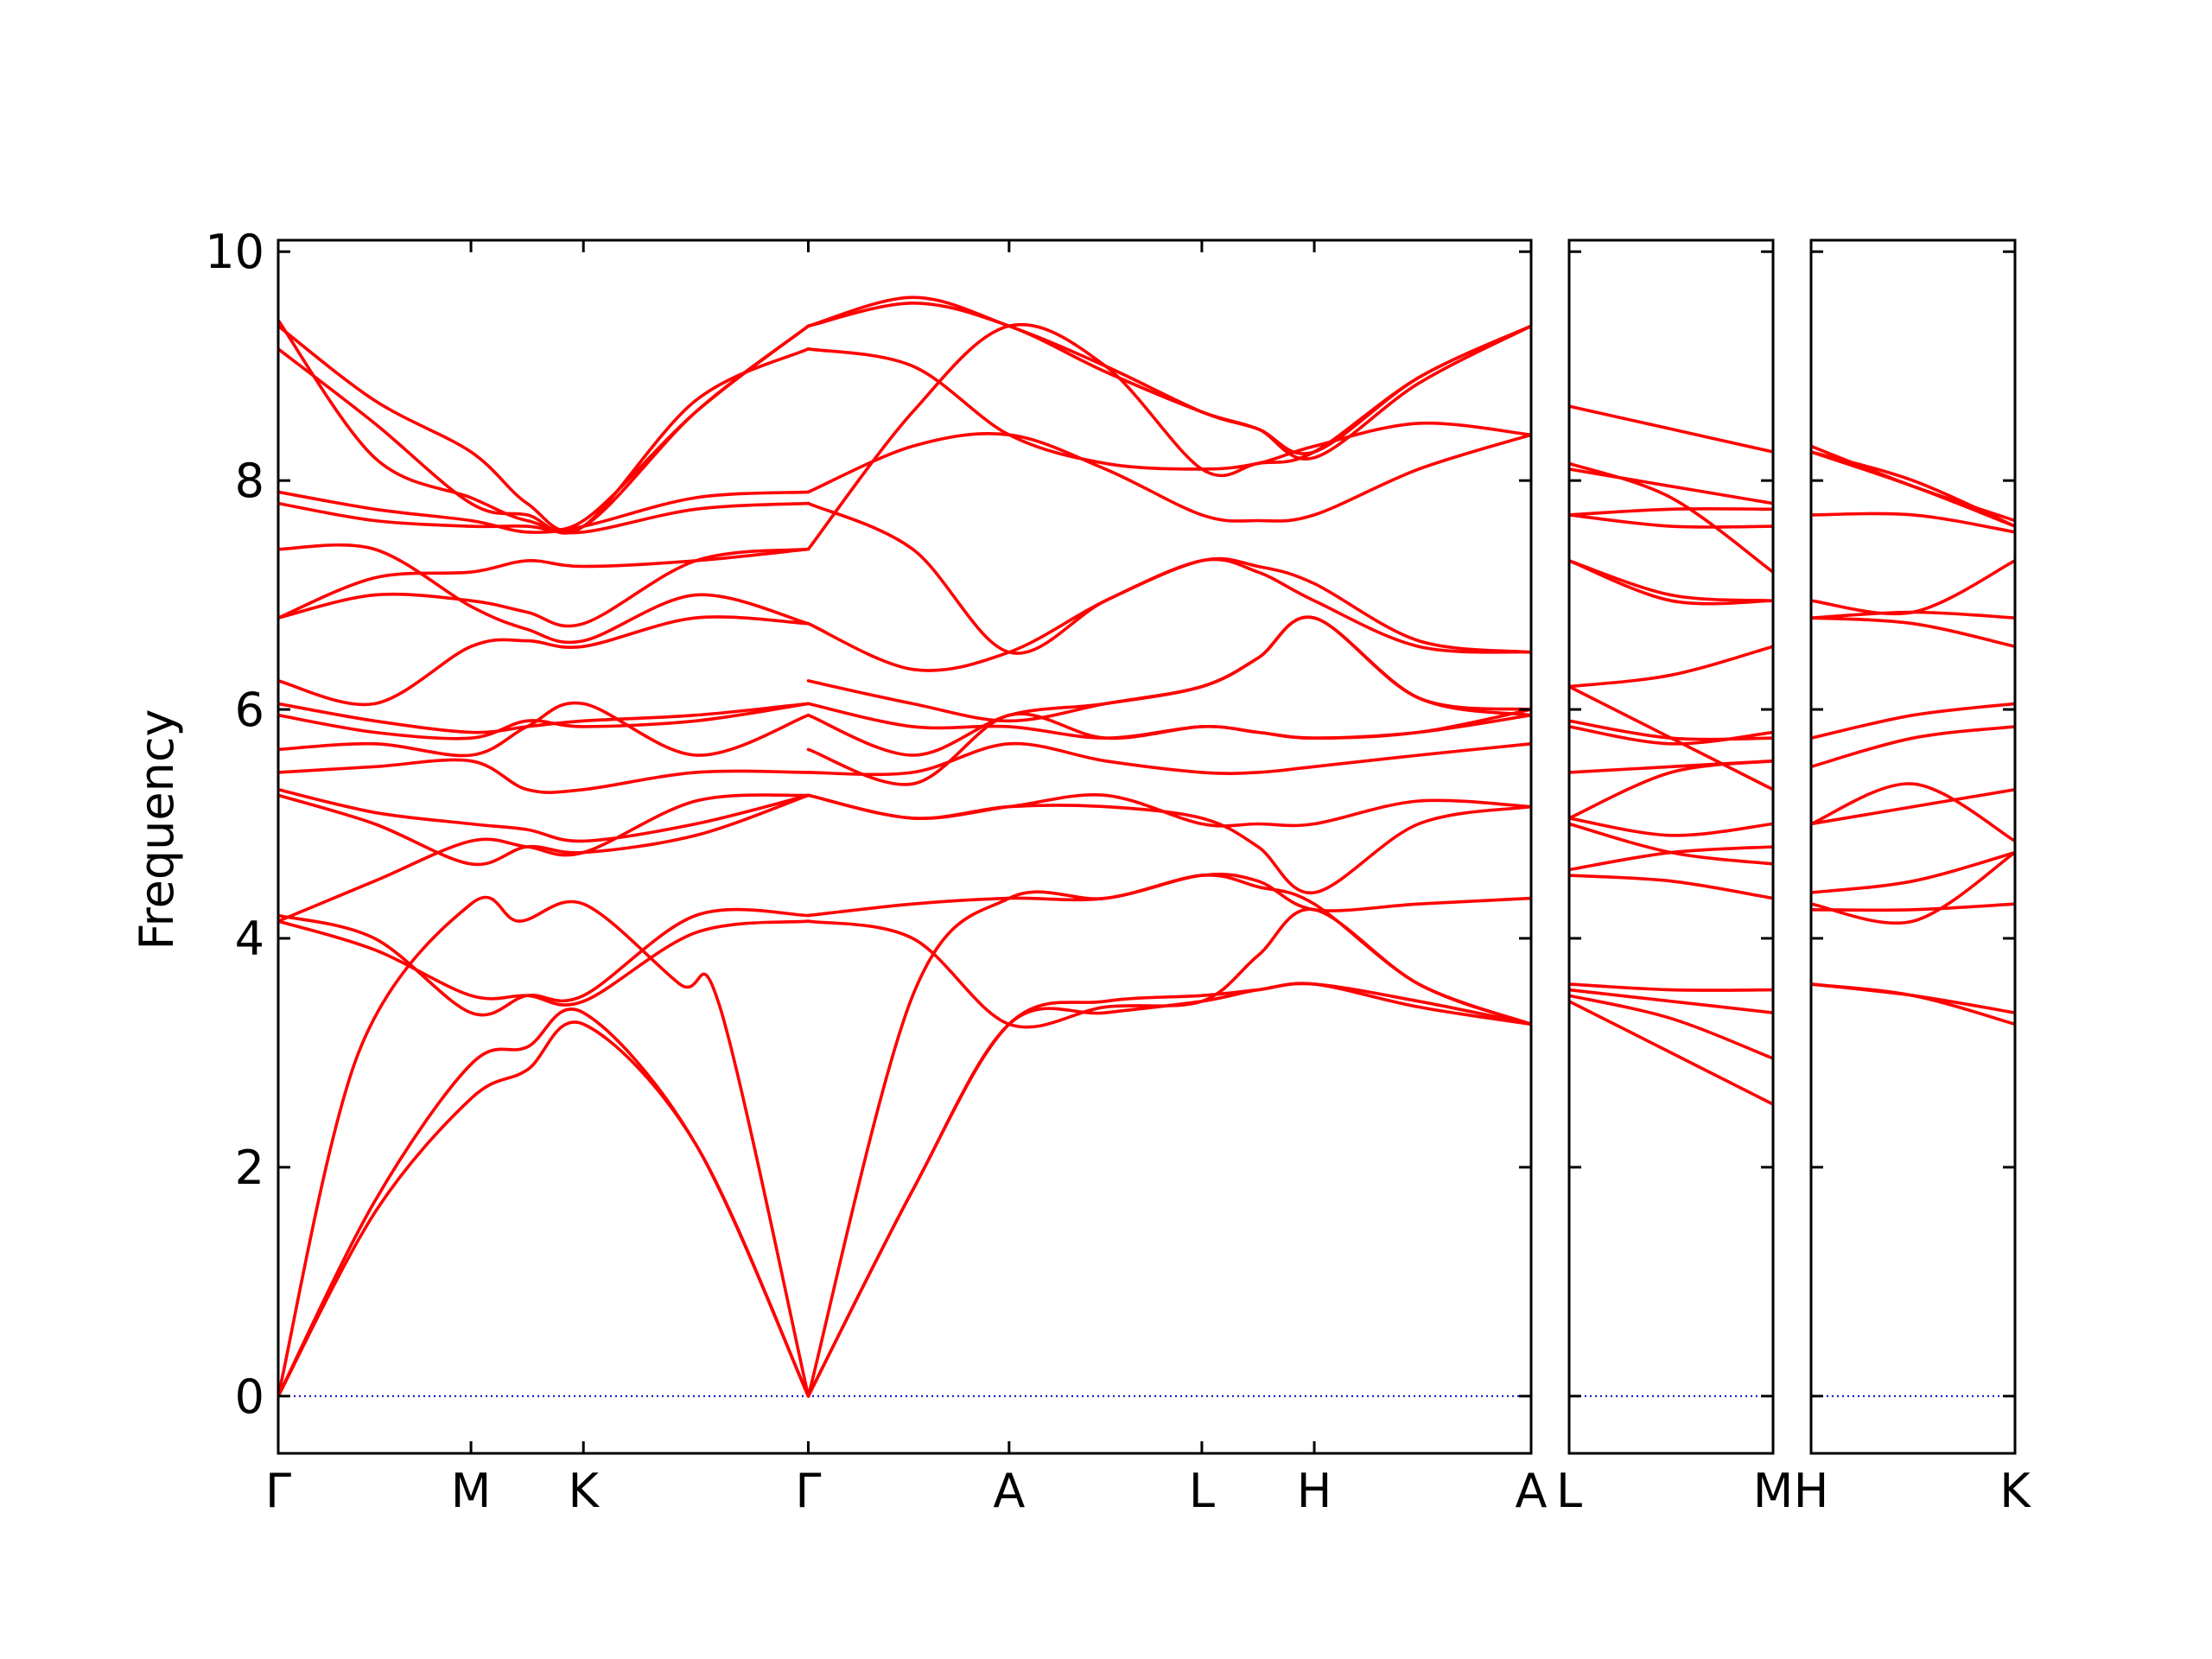  I want to click on panel-2-frame, so click(1671, 846).